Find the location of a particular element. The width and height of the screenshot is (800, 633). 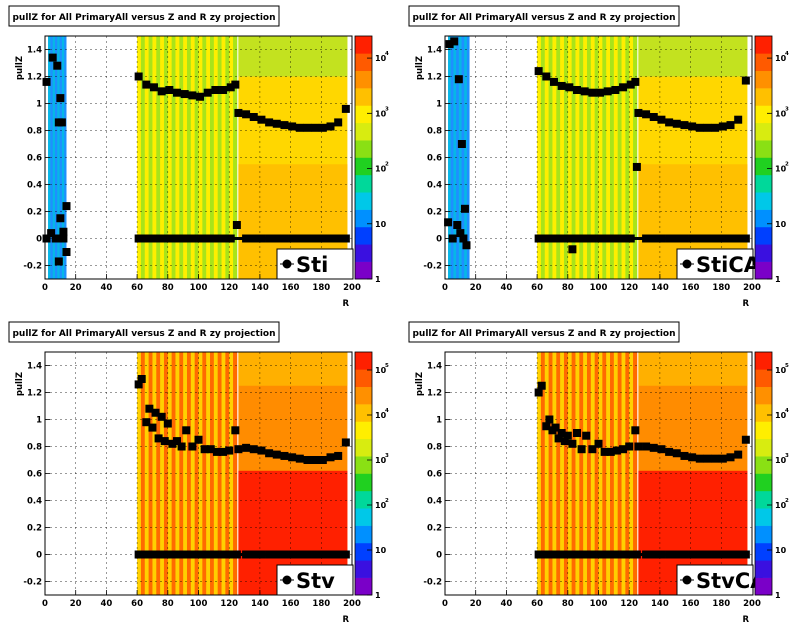

legend-label: StiCA is located at coordinates (728, 265).